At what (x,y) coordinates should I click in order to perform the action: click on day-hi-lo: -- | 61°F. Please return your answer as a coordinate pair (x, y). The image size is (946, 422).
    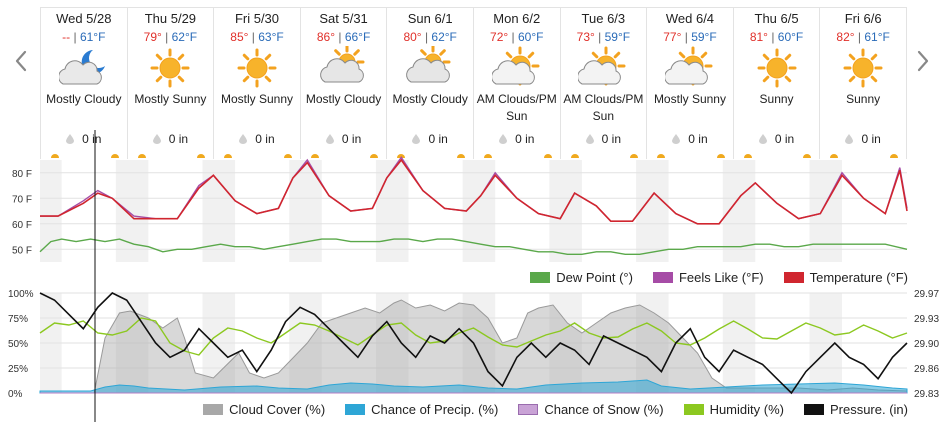
    Looking at the image, I should click on (84, 37).